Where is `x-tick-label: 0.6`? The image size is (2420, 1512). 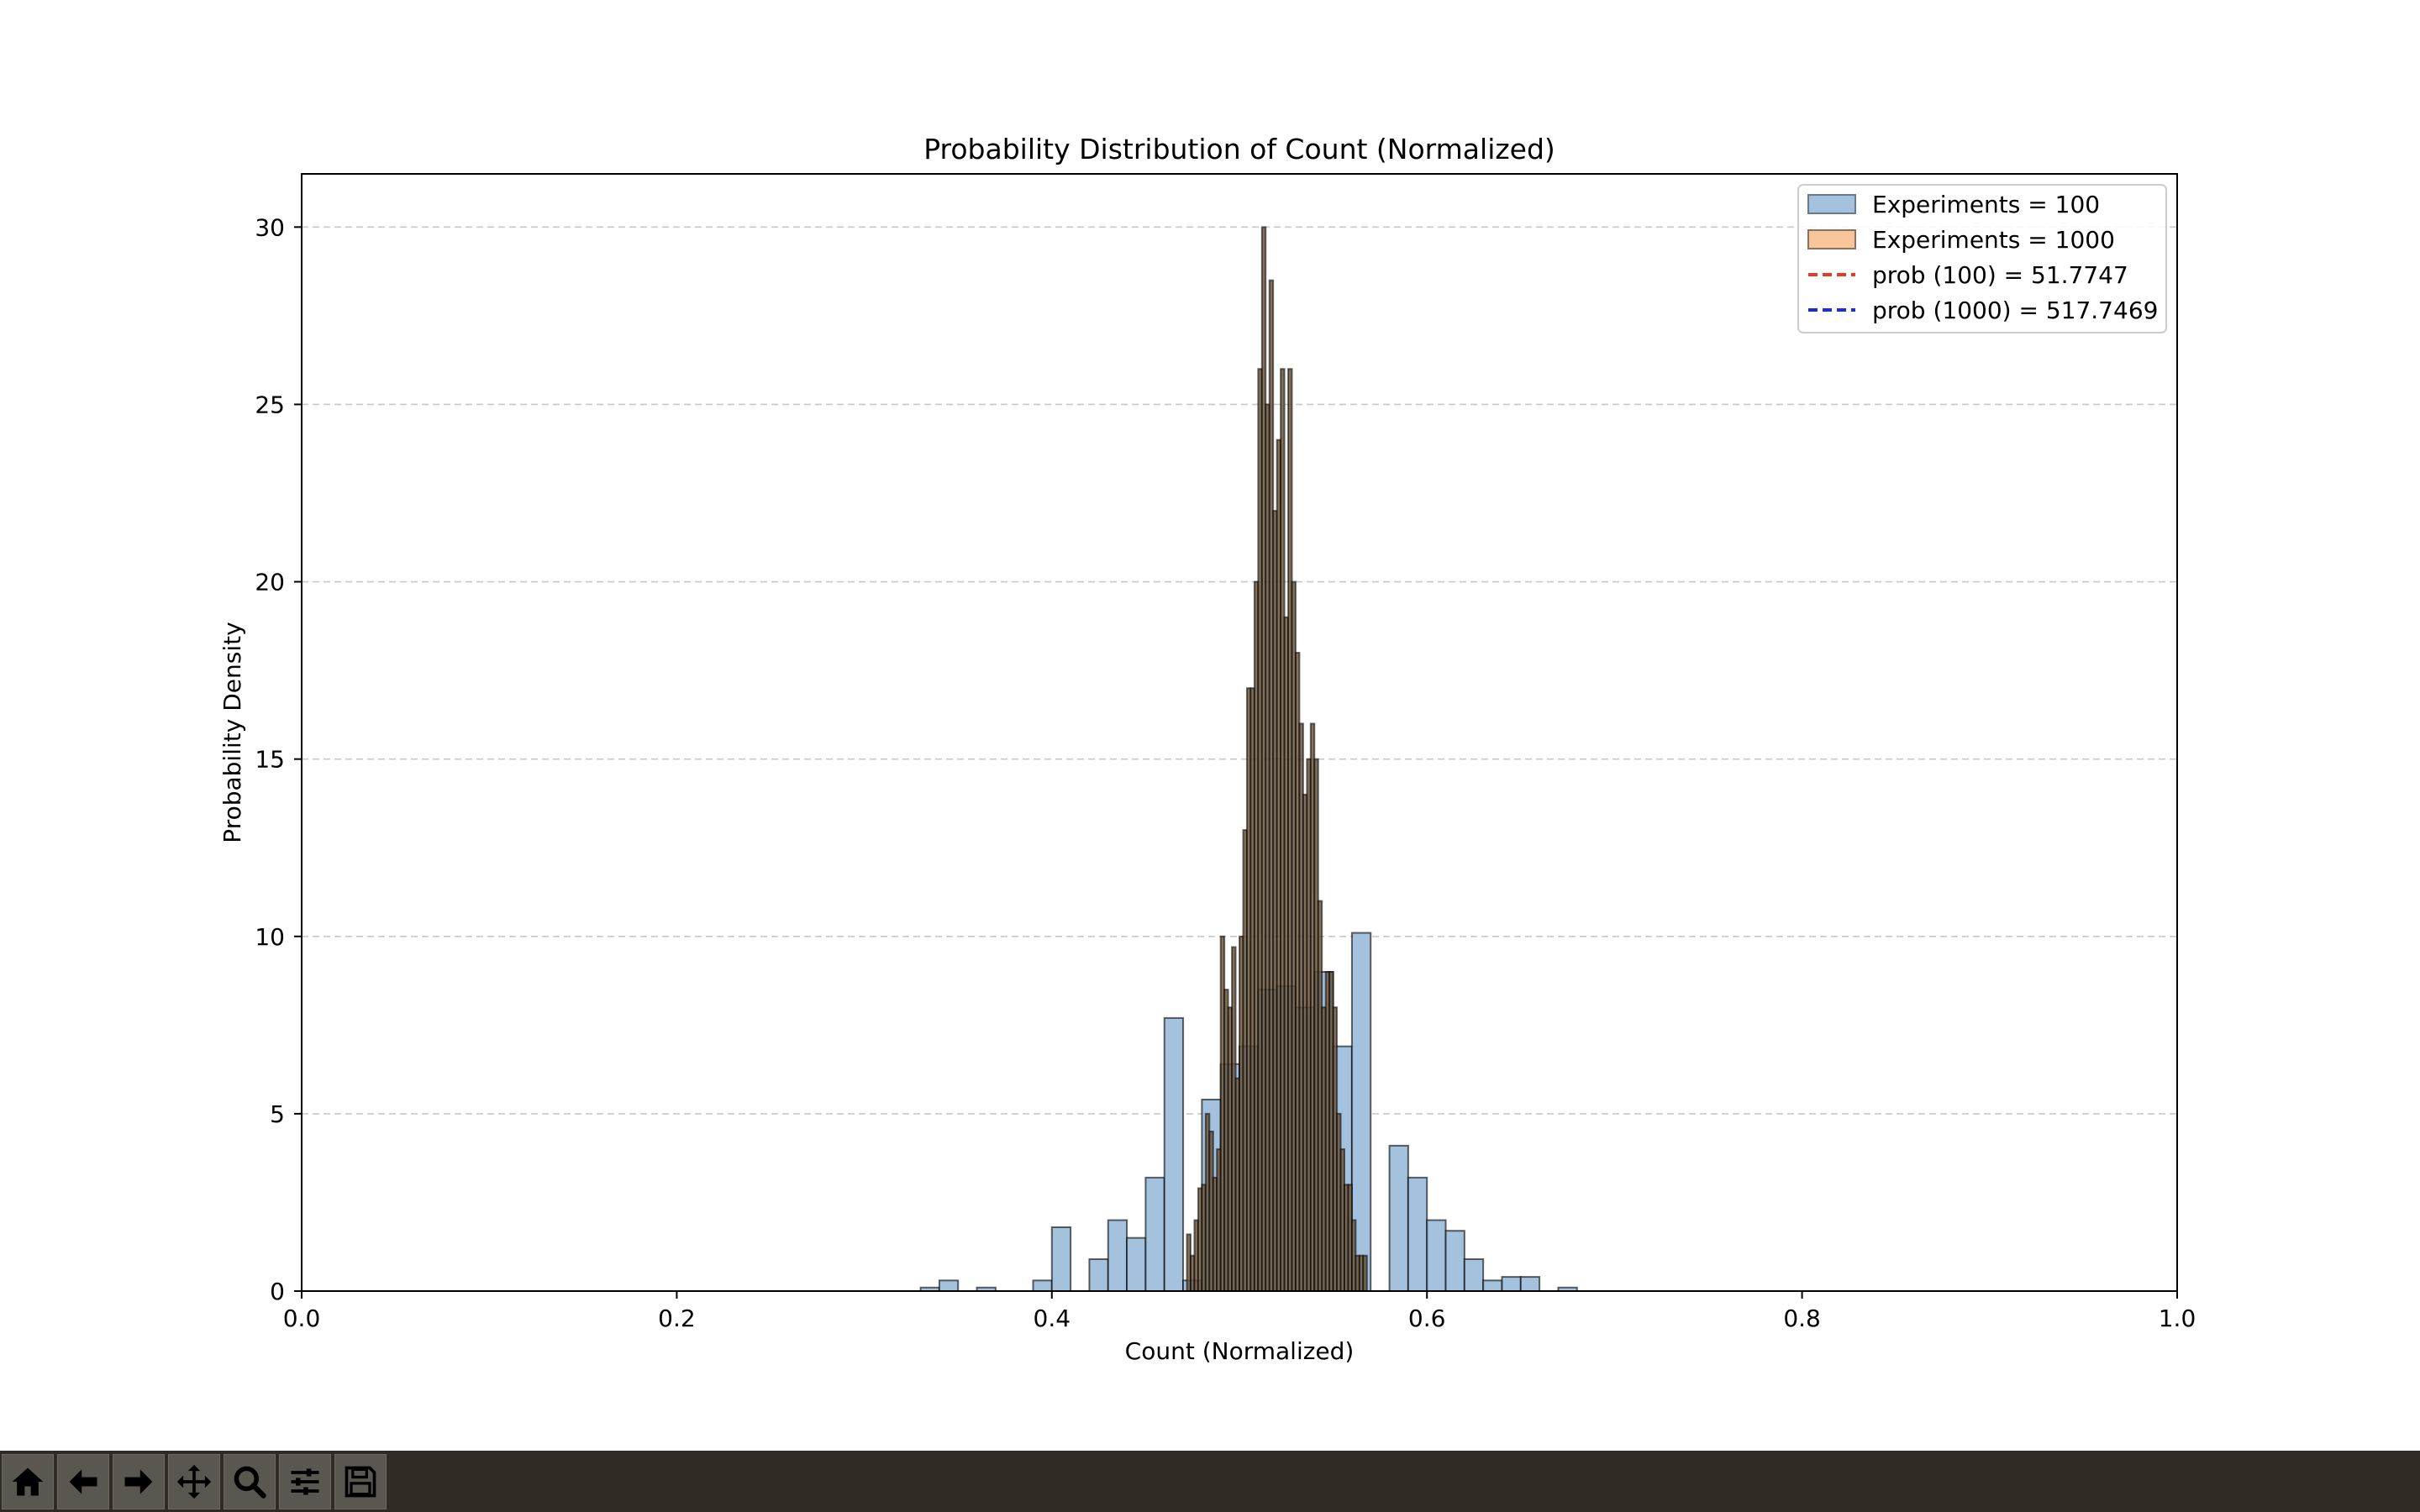
x-tick-label: 0.6 is located at coordinates (1427, 1318).